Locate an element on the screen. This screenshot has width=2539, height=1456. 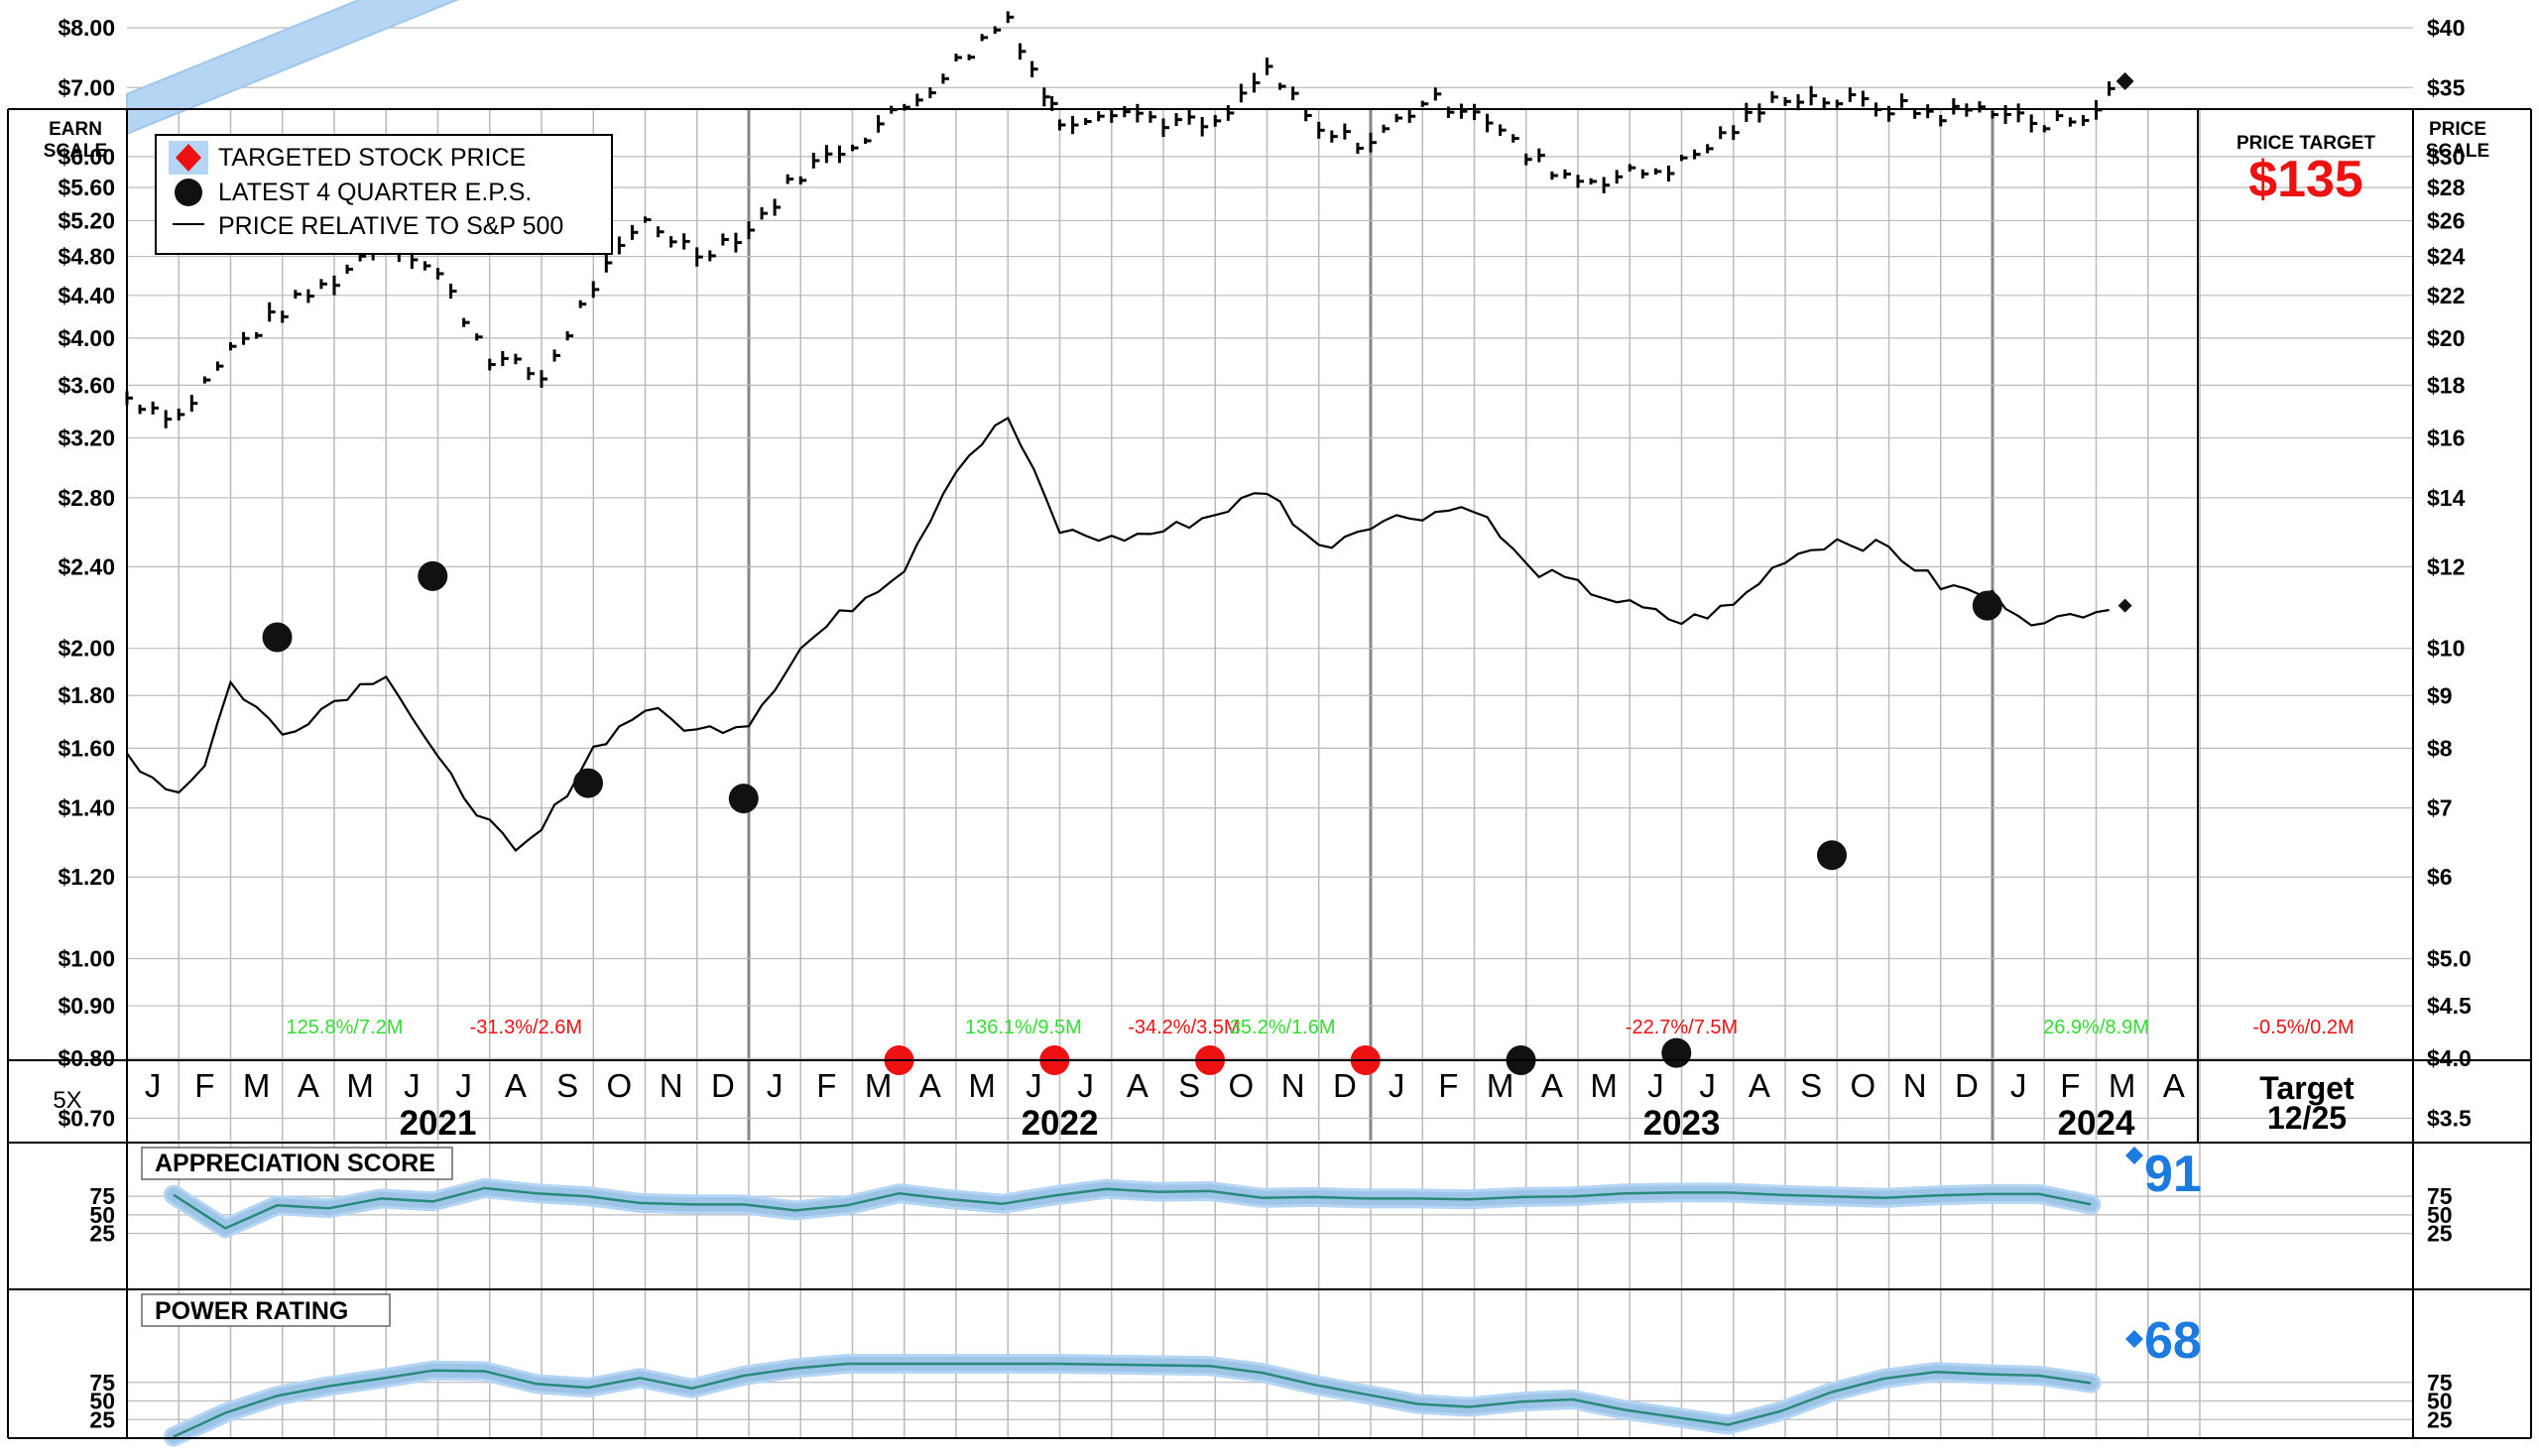
legend-eps-label: LATEST 4 QUARTER E.P.S. is located at coordinates (375, 192).